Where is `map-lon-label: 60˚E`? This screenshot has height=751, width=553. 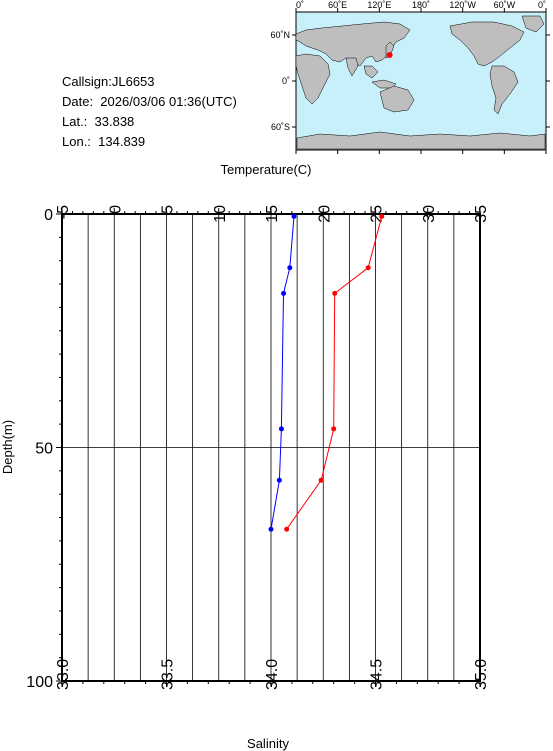 map-lon-label: 60˚E is located at coordinates (337, 5).